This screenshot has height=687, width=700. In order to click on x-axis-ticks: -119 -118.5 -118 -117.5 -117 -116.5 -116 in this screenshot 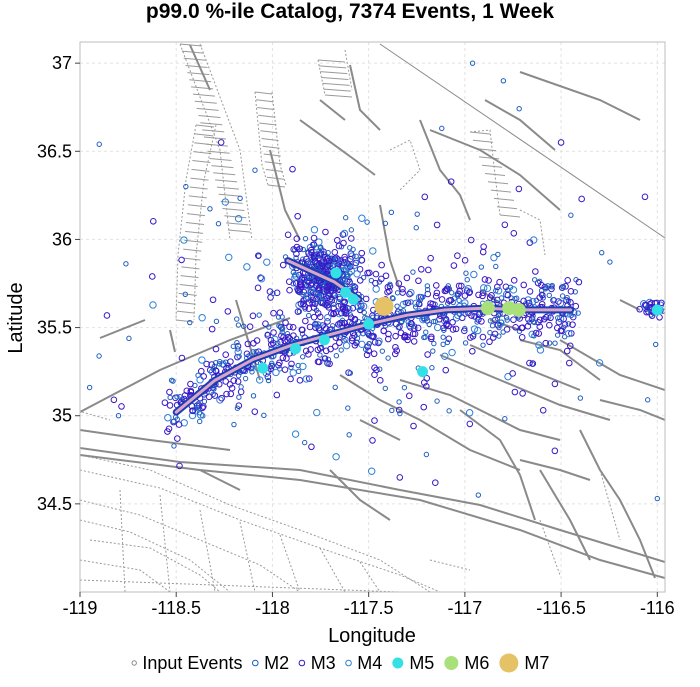, I will do `click(369, 605)`.